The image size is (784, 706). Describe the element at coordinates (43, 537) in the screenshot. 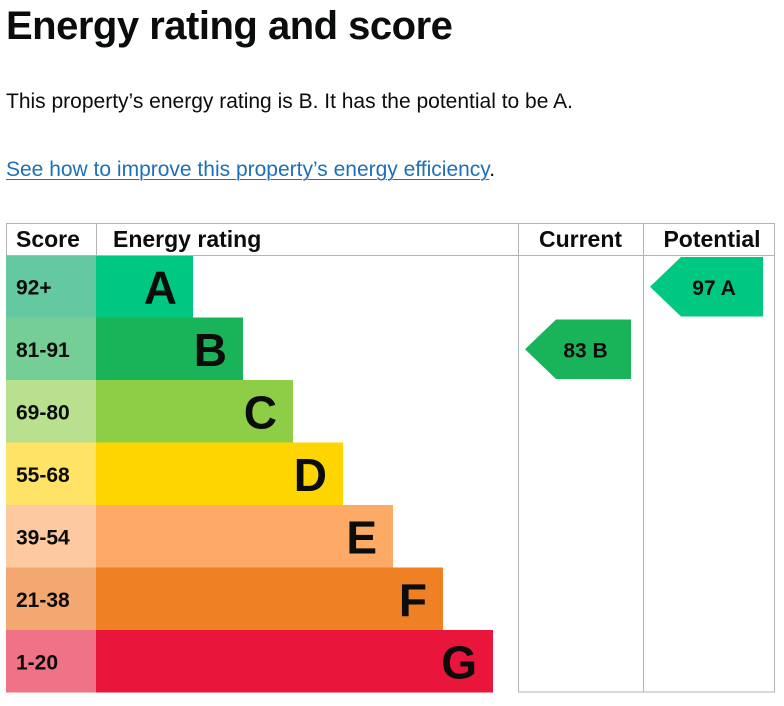

I see `score-range-e: 39-54` at that location.